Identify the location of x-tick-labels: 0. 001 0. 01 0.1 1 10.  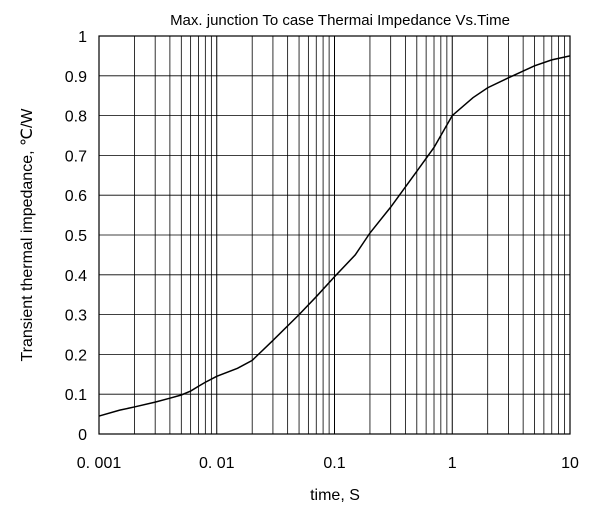
(328, 463).